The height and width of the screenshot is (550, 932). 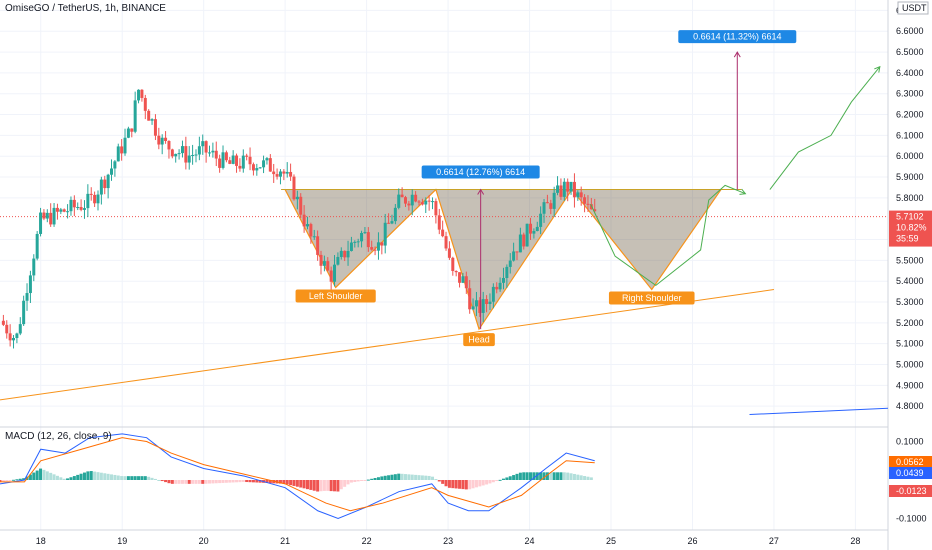 What do you see at coordinates (611, 541) in the screenshot?
I see `time-tick-label: 25` at bounding box center [611, 541].